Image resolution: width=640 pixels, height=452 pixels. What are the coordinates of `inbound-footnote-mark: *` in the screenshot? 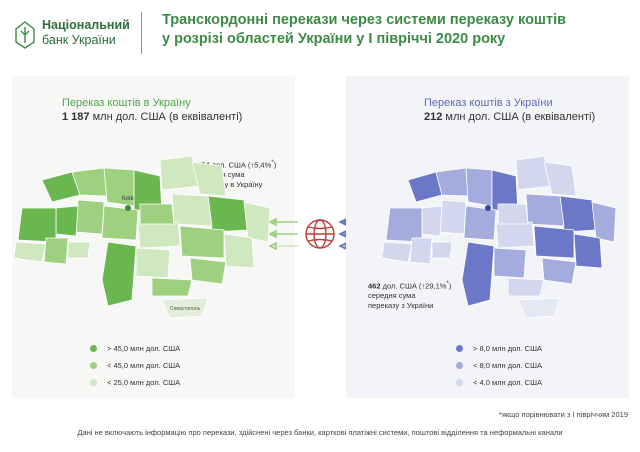 It's located at (272, 162).